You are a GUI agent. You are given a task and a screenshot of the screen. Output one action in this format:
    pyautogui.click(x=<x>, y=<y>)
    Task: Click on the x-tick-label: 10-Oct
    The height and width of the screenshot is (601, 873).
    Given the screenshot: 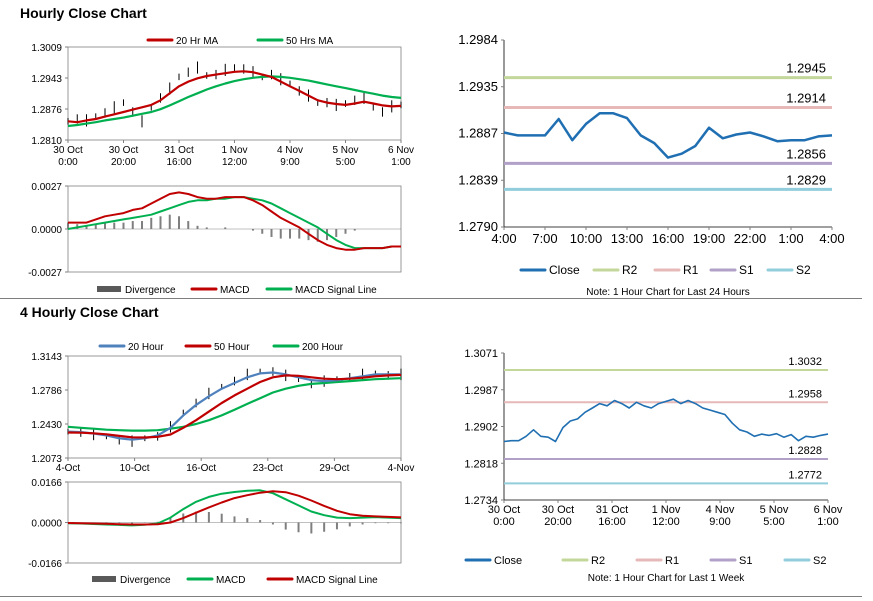 What is the action you would take?
    pyautogui.click(x=135, y=468)
    